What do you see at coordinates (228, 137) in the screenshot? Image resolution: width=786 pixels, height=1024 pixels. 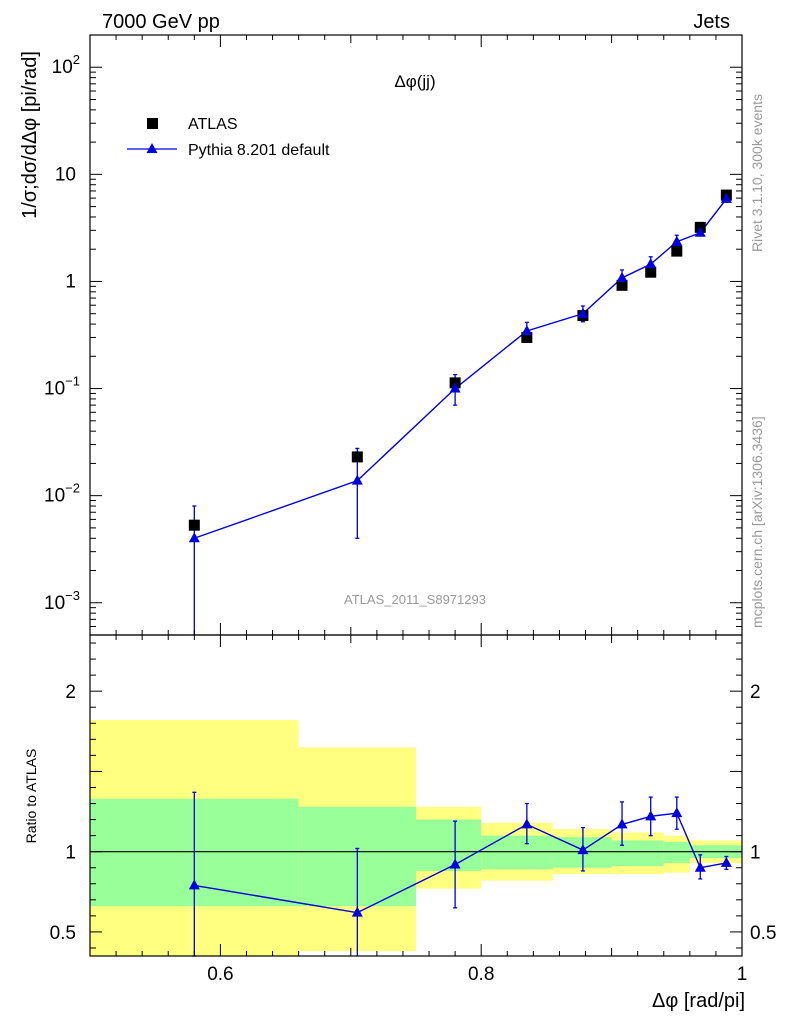 I see `legend: ATLAS Pythia 8.201 default` at bounding box center [228, 137].